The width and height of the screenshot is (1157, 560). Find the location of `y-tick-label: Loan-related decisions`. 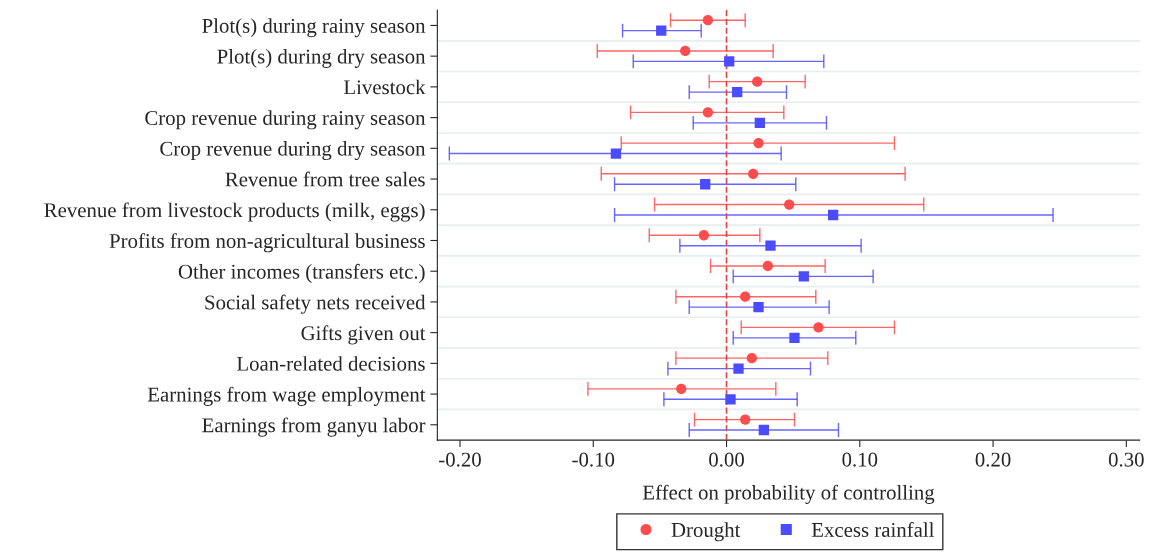

y-tick-label: Loan-related decisions is located at coordinates (330, 363).